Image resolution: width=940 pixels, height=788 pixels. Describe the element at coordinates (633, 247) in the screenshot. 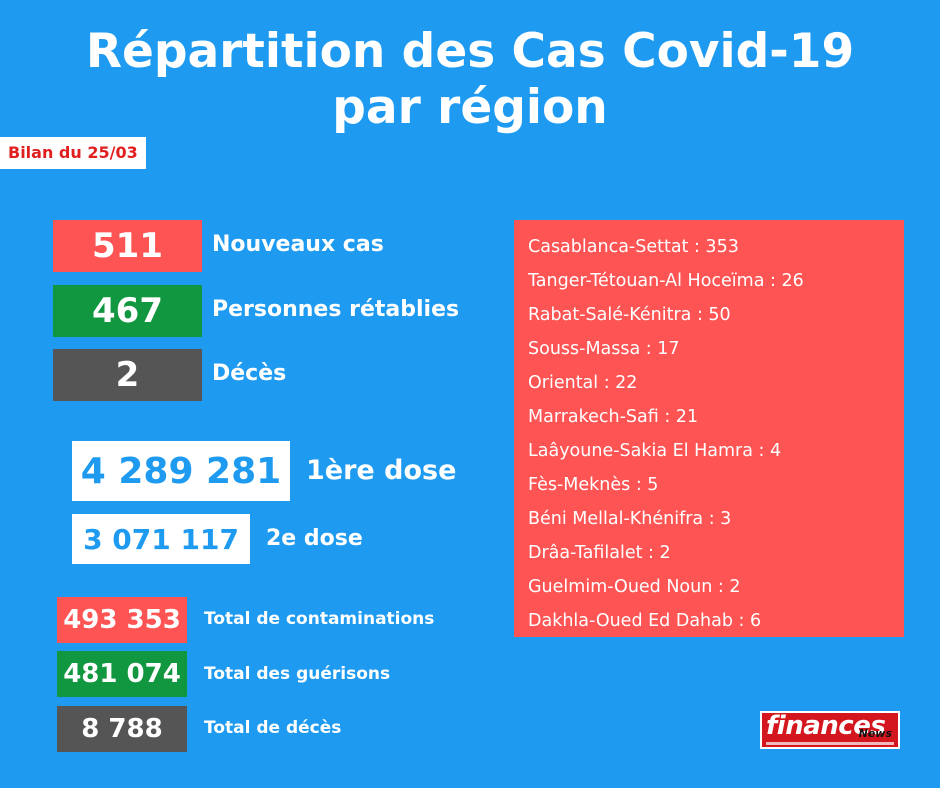

I see `region-row: Casablanca-Settat : 353` at that location.